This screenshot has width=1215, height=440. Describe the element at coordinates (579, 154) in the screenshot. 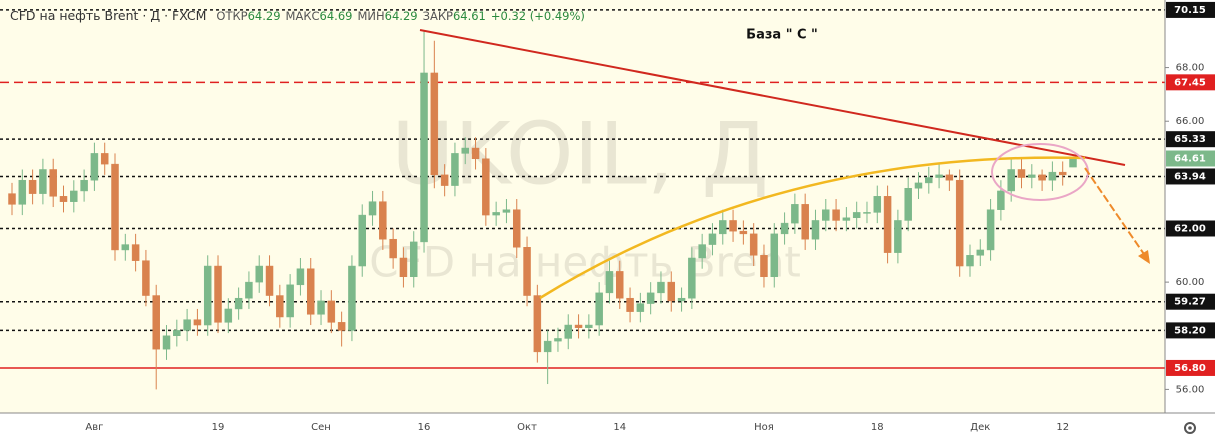

I see `watermark-symbol: UKOIL, Д` at that location.